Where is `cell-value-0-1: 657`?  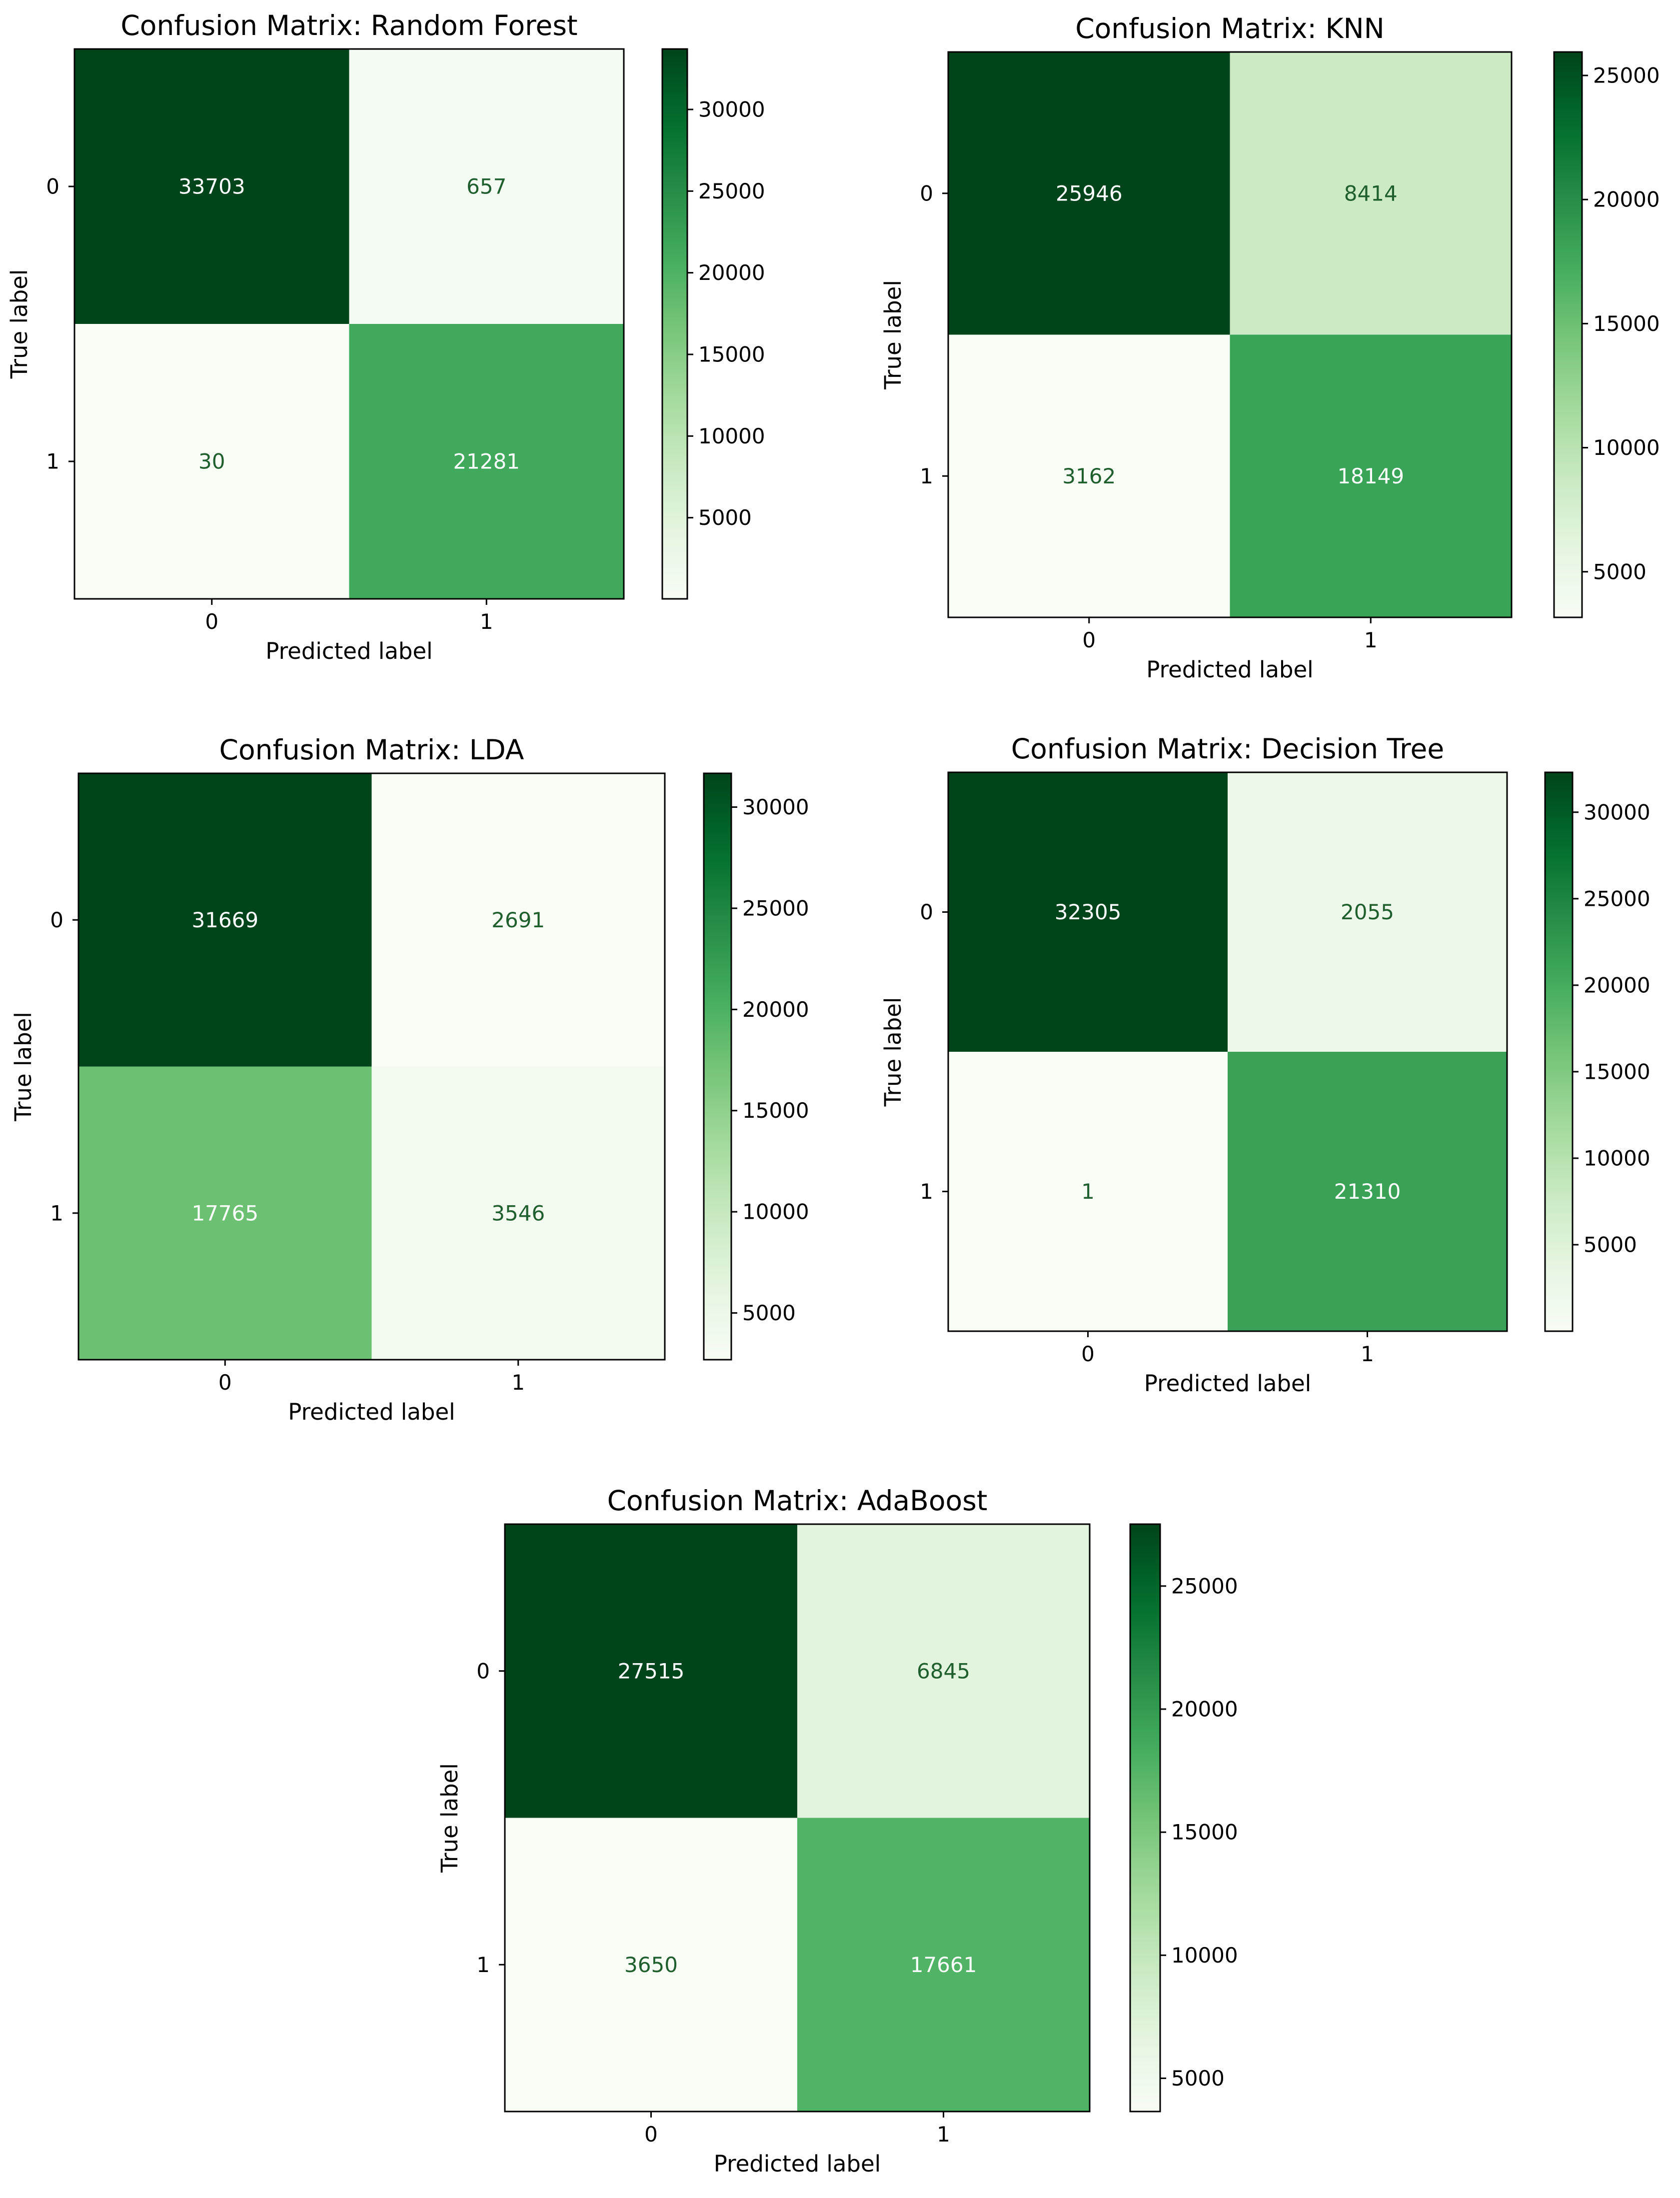
cell-value-0-1: 657 is located at coordinates (486, 186).